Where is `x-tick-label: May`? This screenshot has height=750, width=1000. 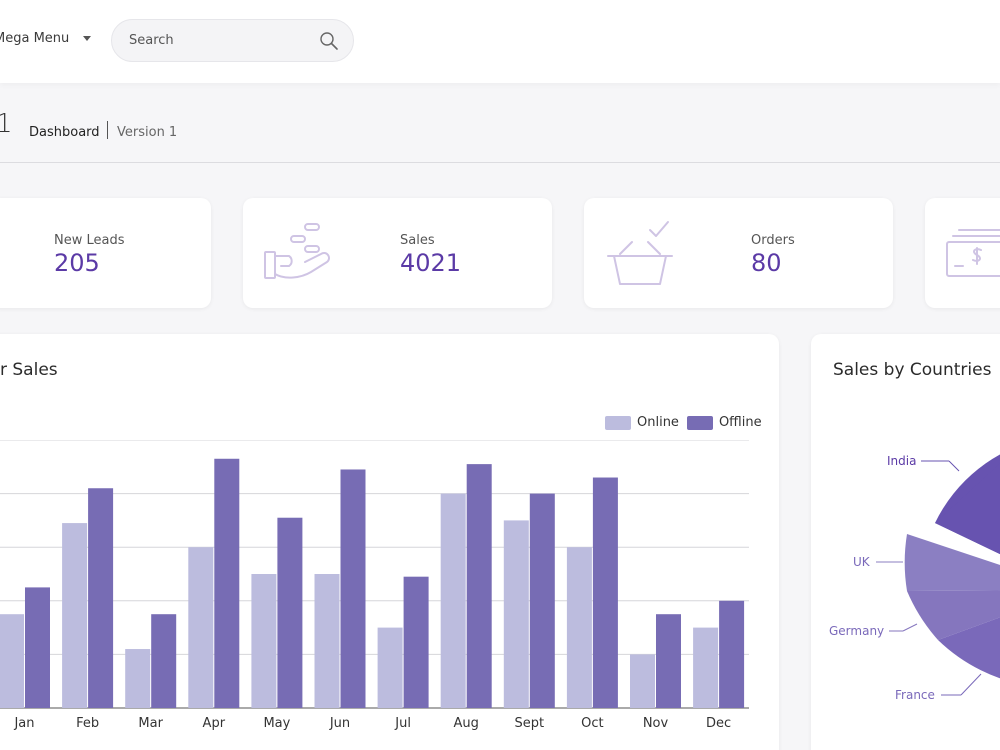 x-tick-label: May is located at coordinates (276, 723).